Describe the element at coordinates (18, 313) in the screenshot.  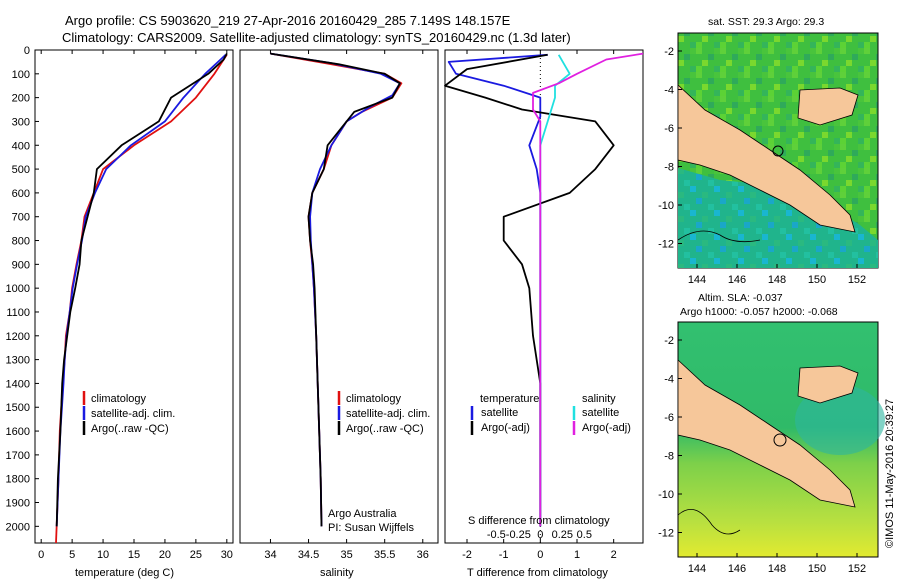
I see `y-tick-label: 1100` at that location.